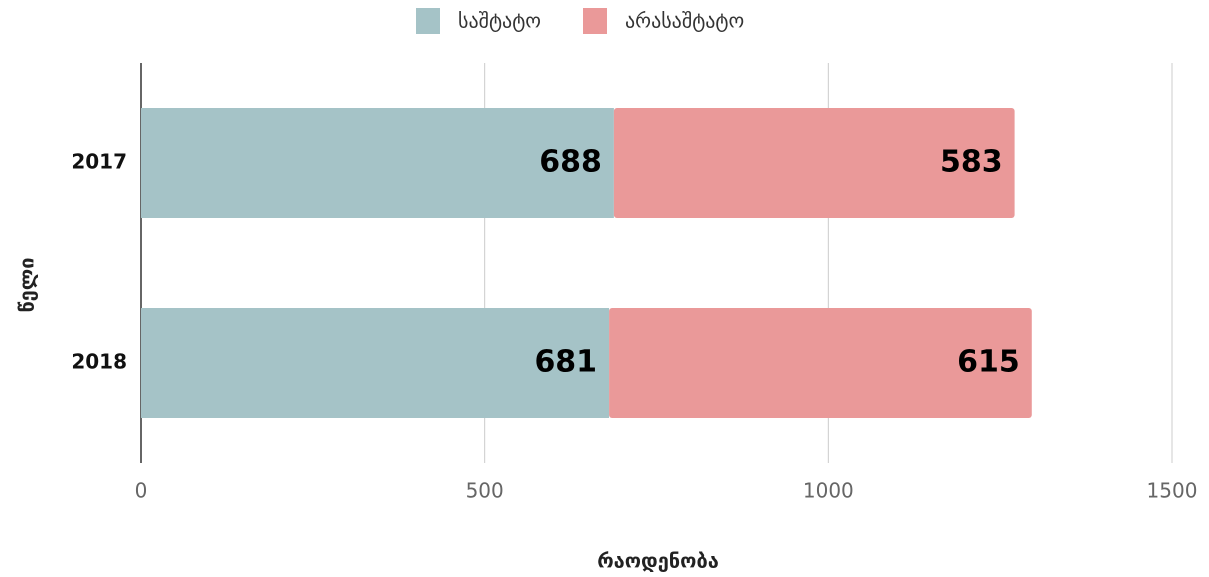 Image resolution: width=1209 pixels, height=577 pixels. Describe the element at coordinates (658, 561) in the screenshot. I see `x-axis-label: რაოდენობა` at that location.